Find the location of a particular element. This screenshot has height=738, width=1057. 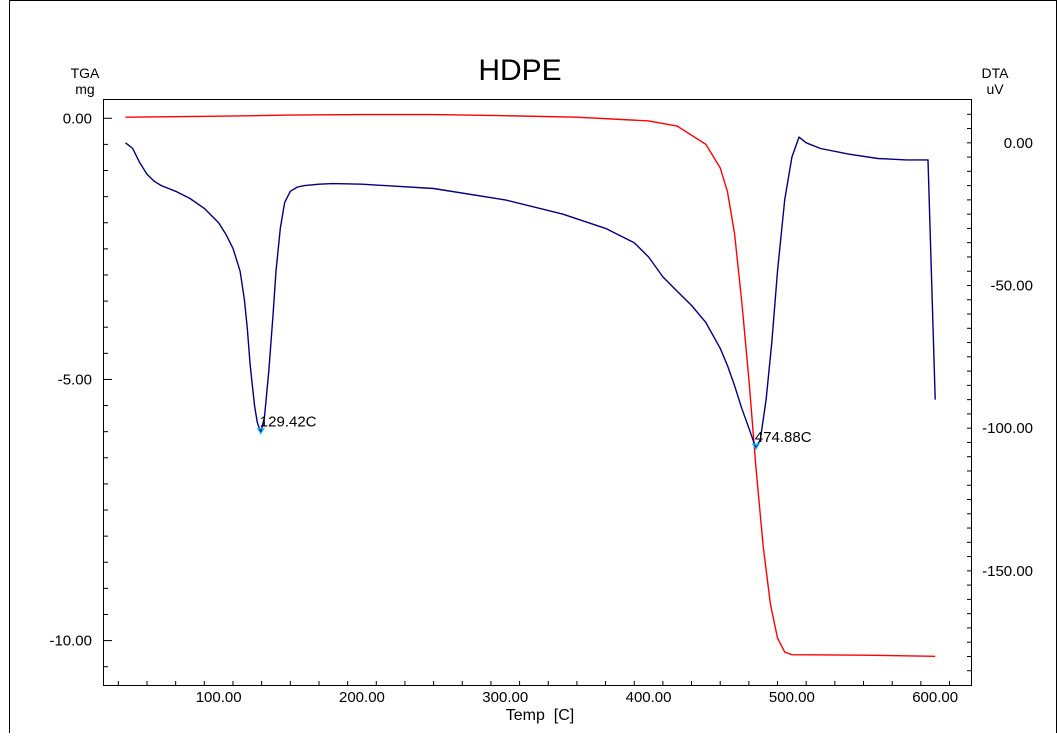

left-axis-label-line2: mg is located at coordinates (84, 89).